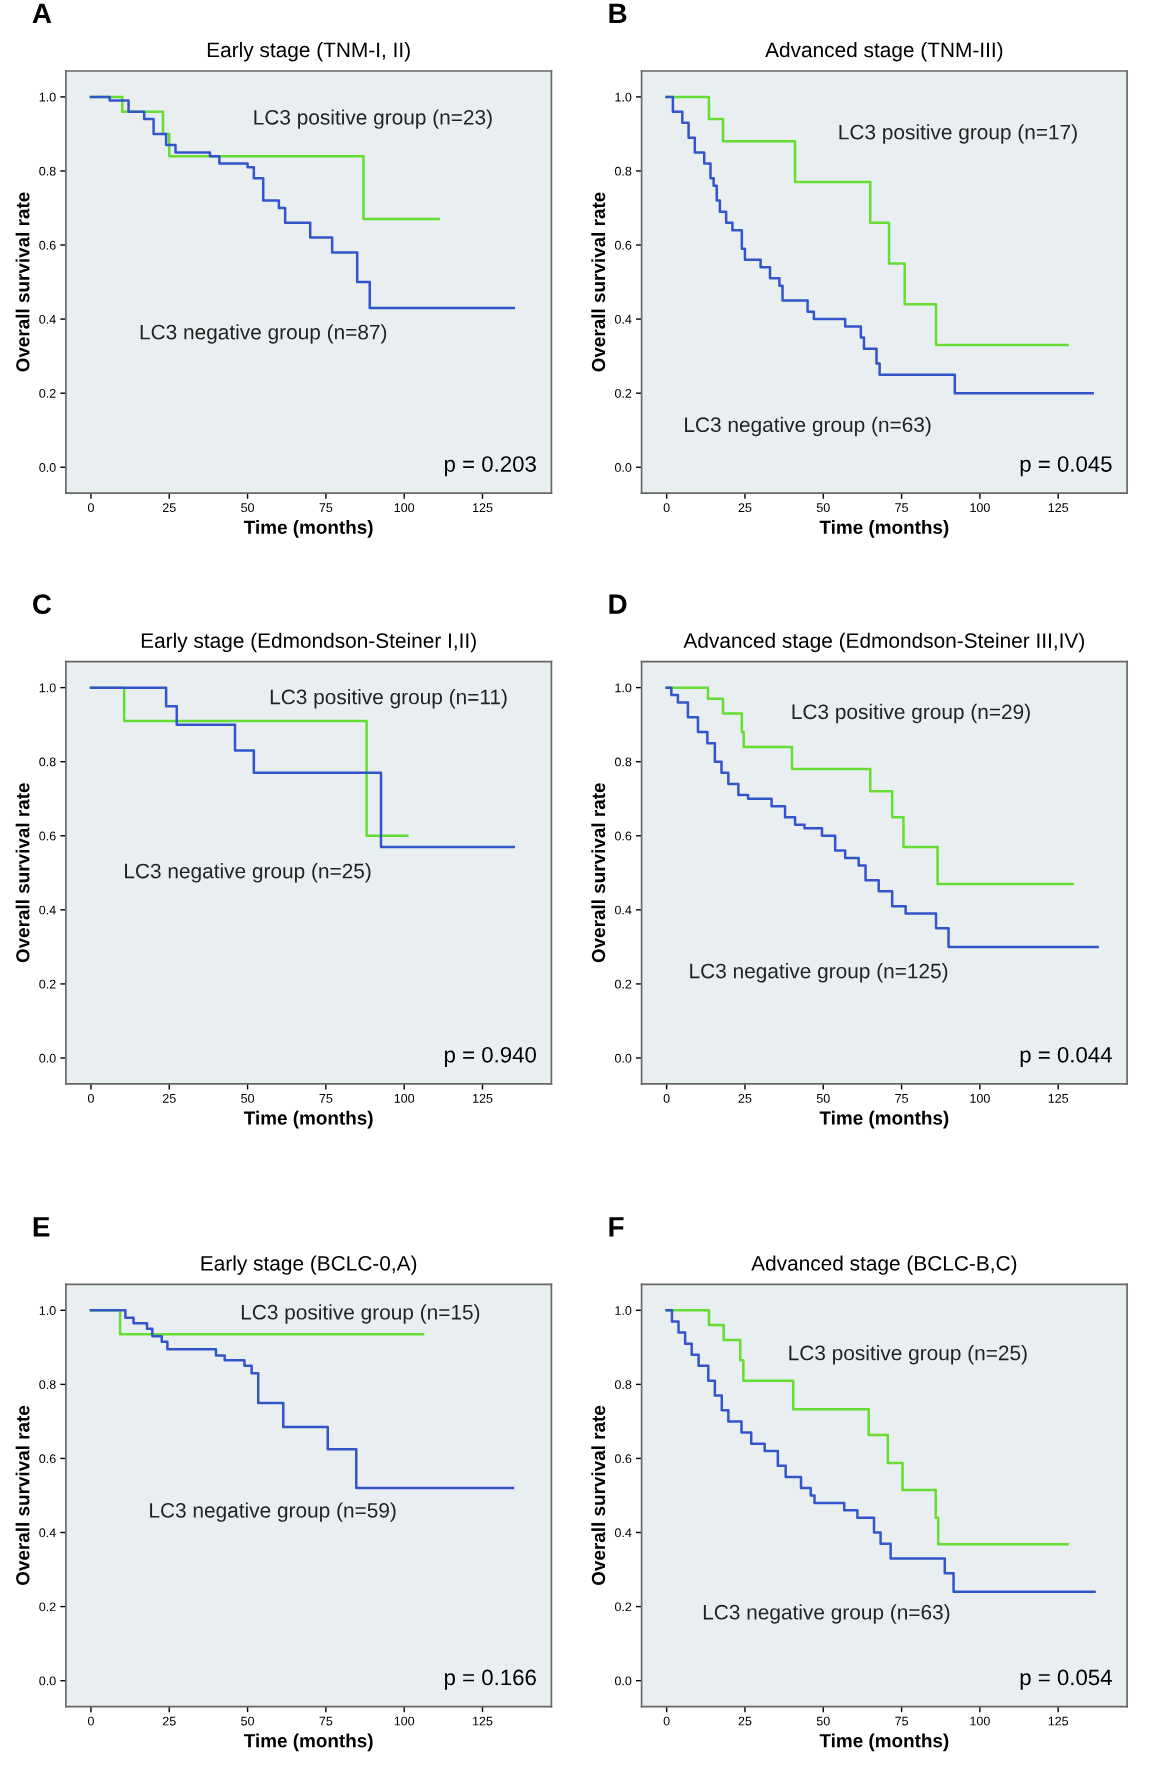 This screenshot has height=1774, width=1156. I want to click on series-label: LC3 negative group (n=59), so click(273, 1512).